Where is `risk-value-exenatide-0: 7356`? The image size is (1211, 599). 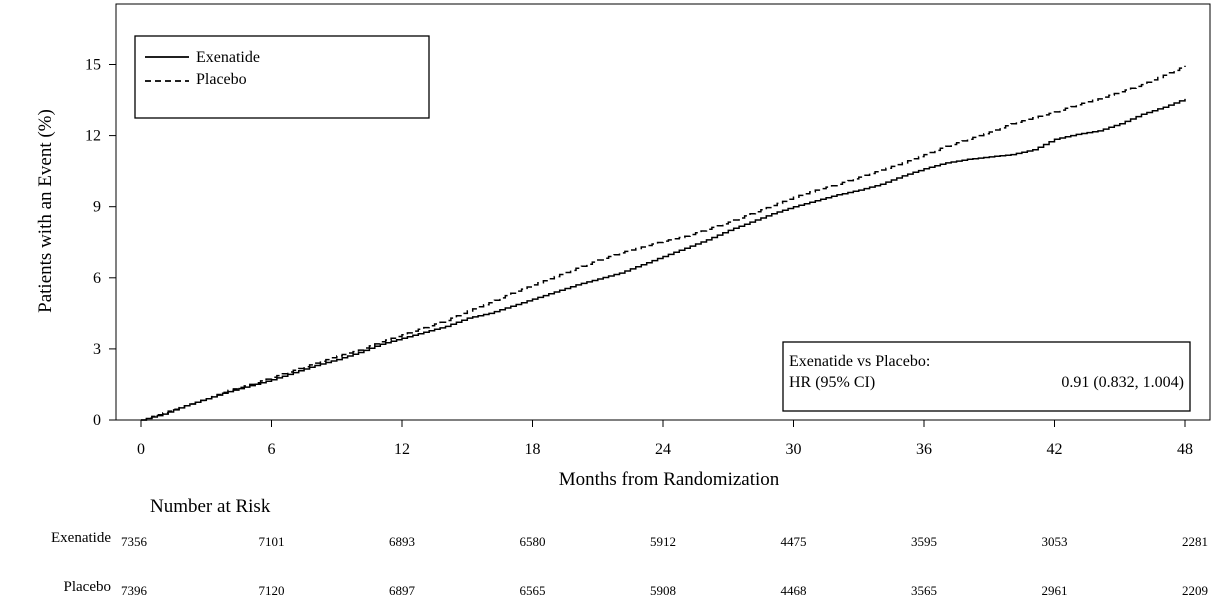 risk-value-exenatide-0: 7356 is located at coordinates (134, 541).